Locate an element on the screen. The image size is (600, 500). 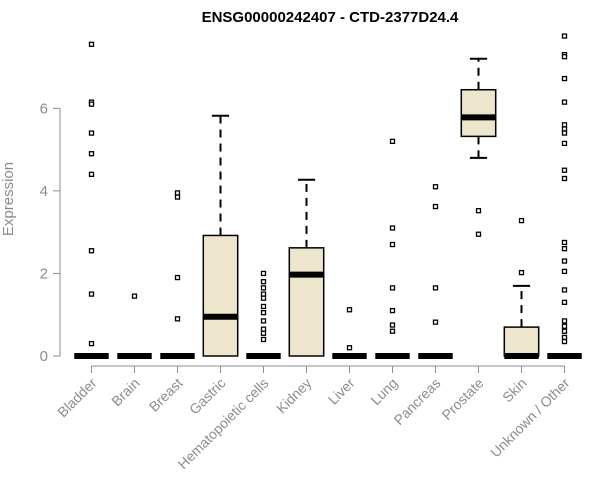
y-tick-label: 4 is located at coordinates (44, 191).